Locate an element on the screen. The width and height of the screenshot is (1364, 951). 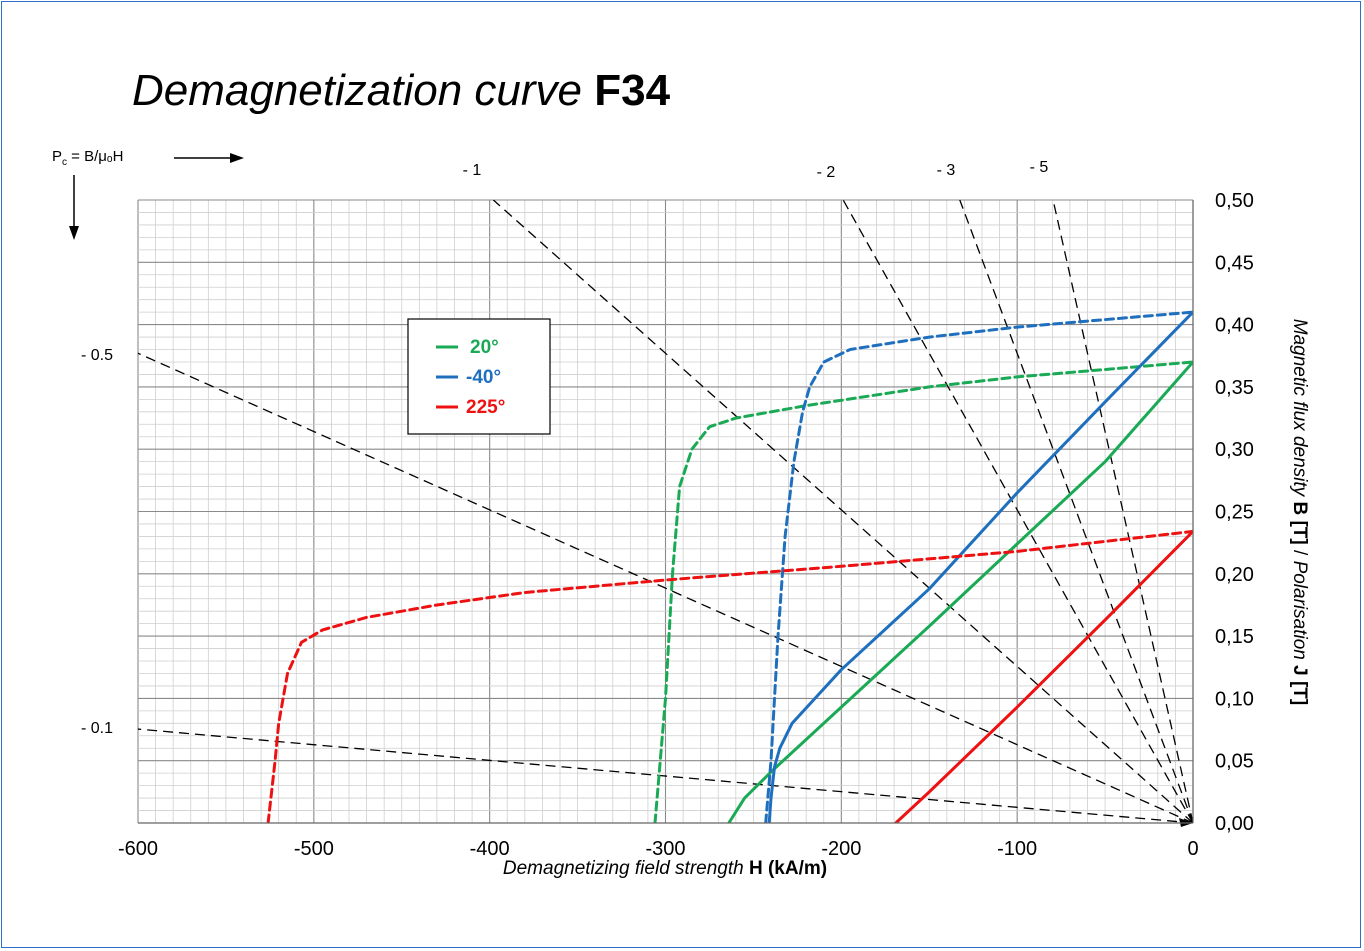
y-axis-title-italic2: Polarisation is located at coordinates (1299, 613).